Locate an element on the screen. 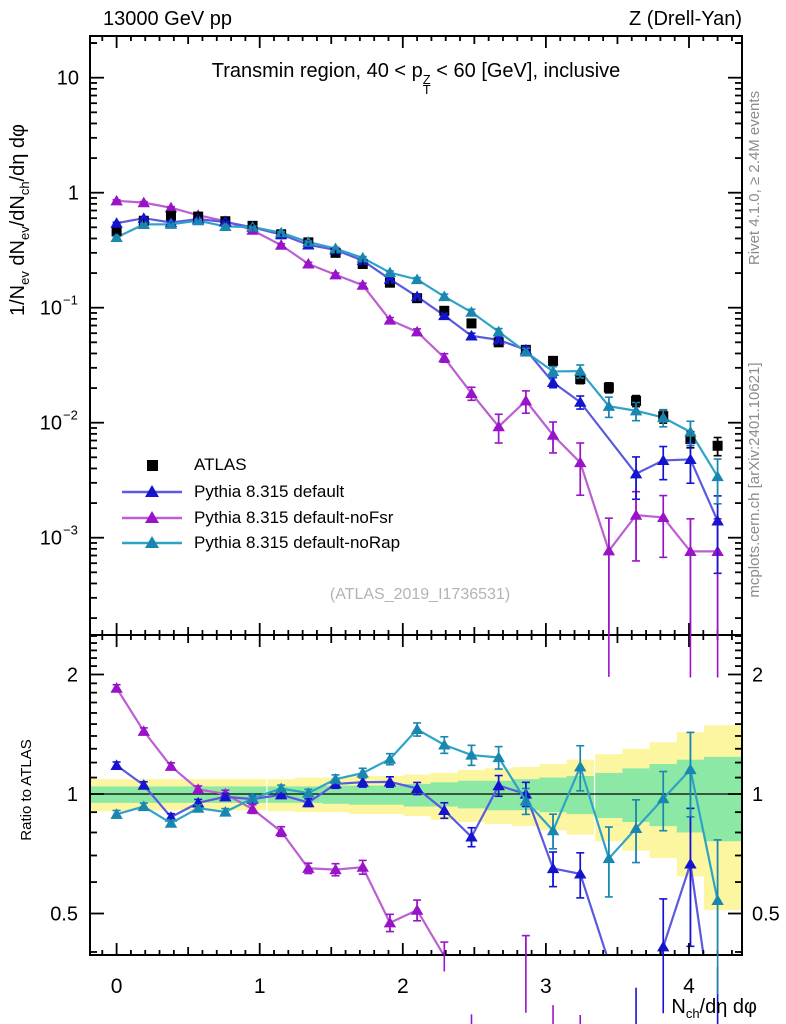 This screenshot has width=786, height=1024. legend-label: ATLAS is located at coordinates (220, 464).